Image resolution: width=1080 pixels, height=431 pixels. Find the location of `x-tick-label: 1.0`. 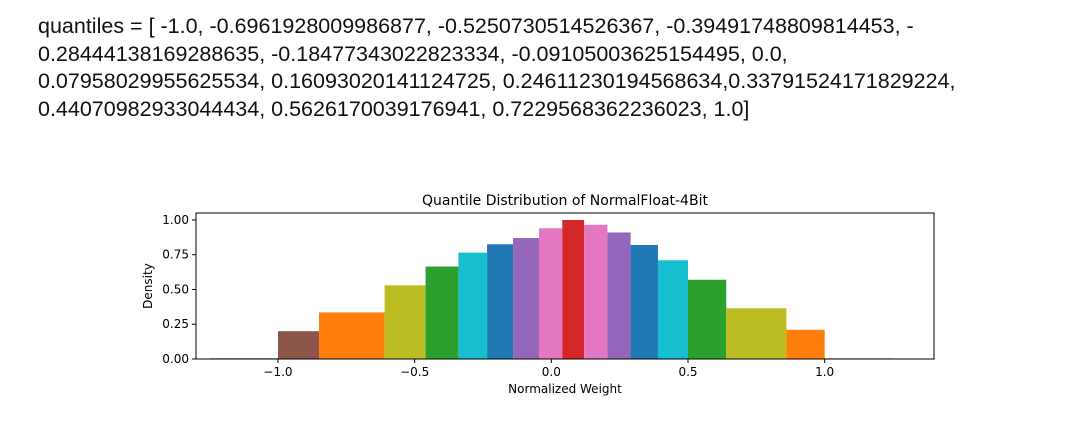

x-tick-label: 1.0 is located at coordinates (824, 372).